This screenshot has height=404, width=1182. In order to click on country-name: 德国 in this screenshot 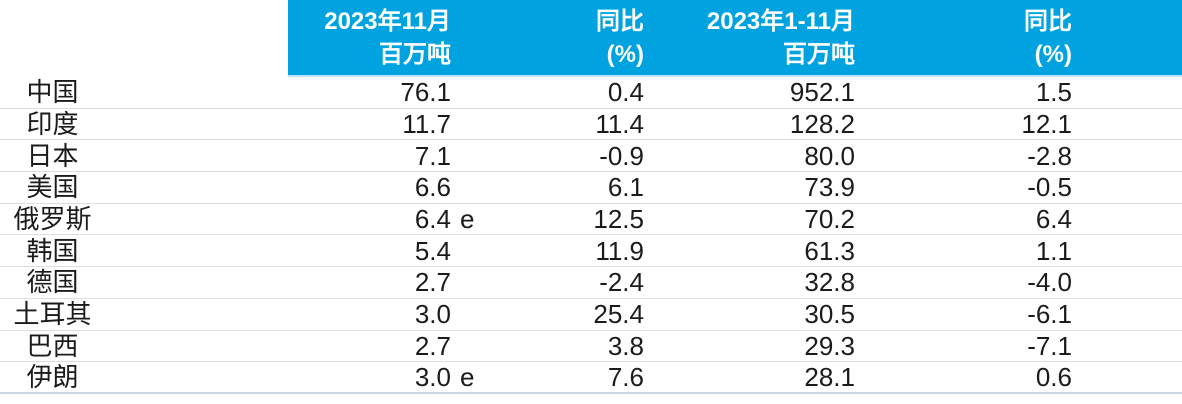, I will do `click(52, 282)`.